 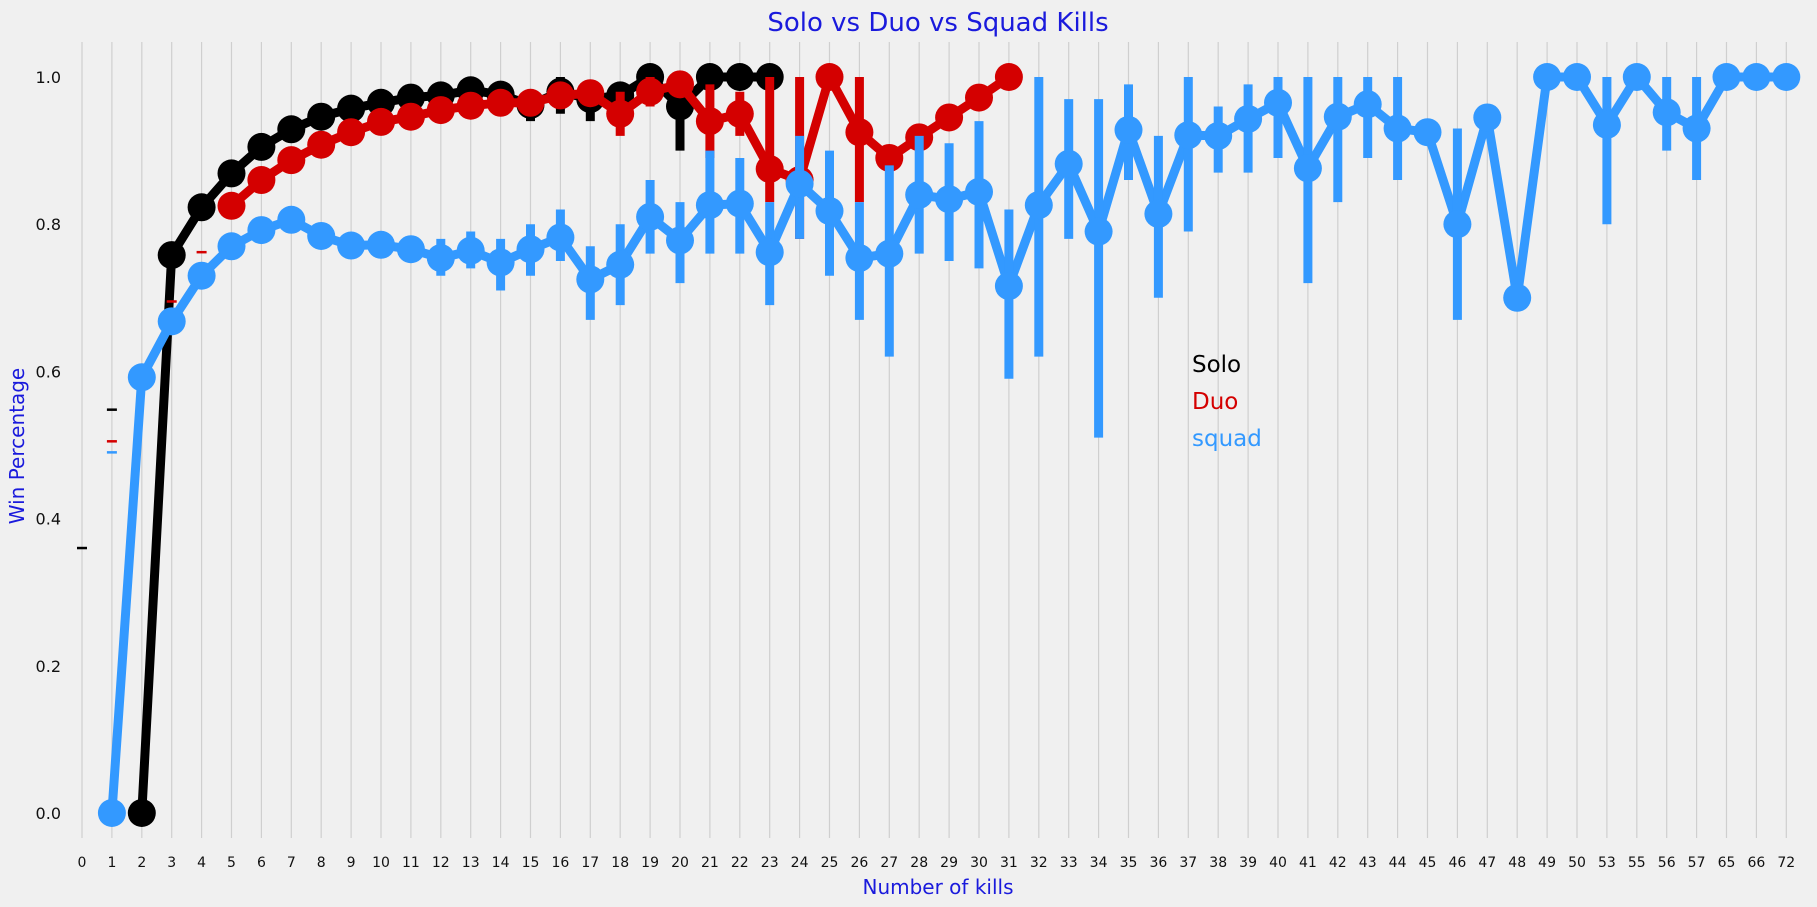 I want to click on x-tick-label: 38, so click(x=1218, y=863).